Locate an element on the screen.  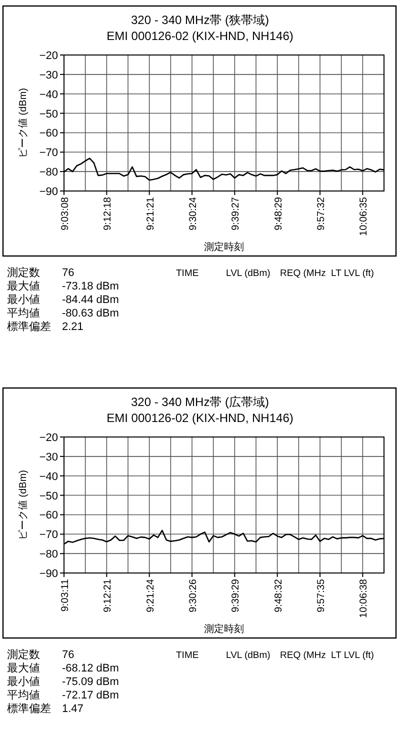
text: -73.18 dBm is located at coordinates (90, 286).